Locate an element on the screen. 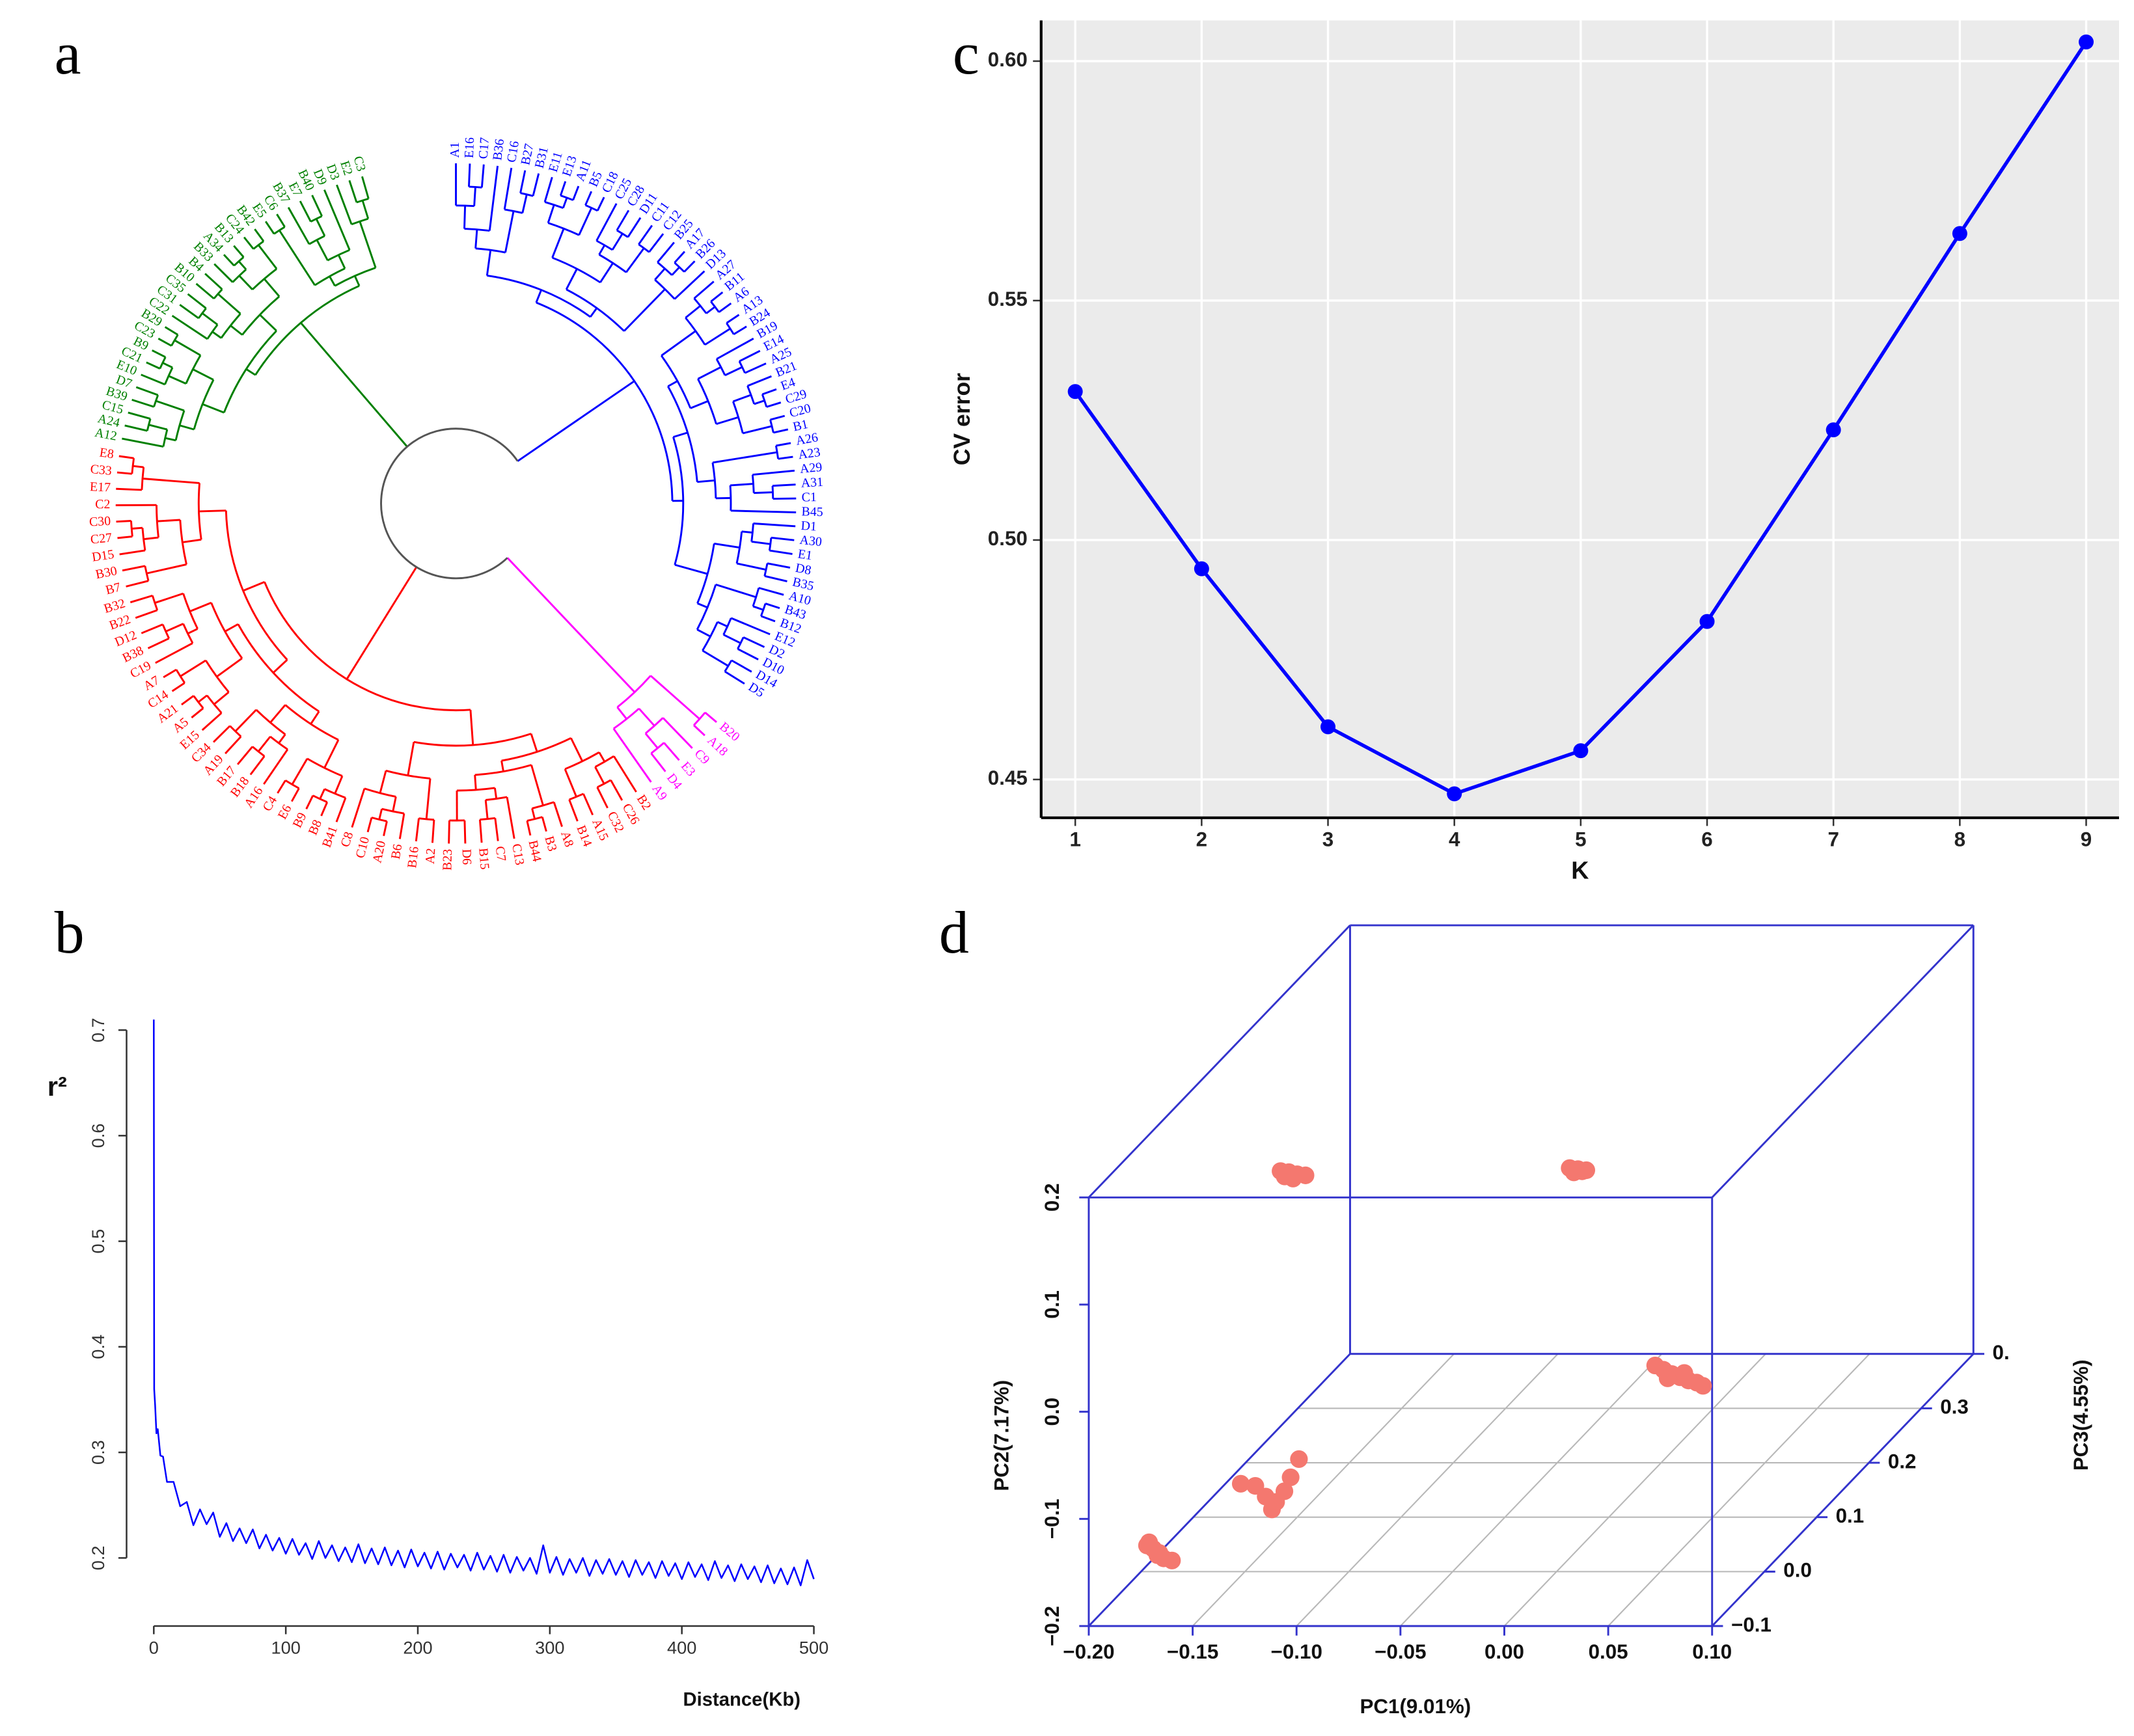  leaf-label: B36 is located at coordinates (498, 150).